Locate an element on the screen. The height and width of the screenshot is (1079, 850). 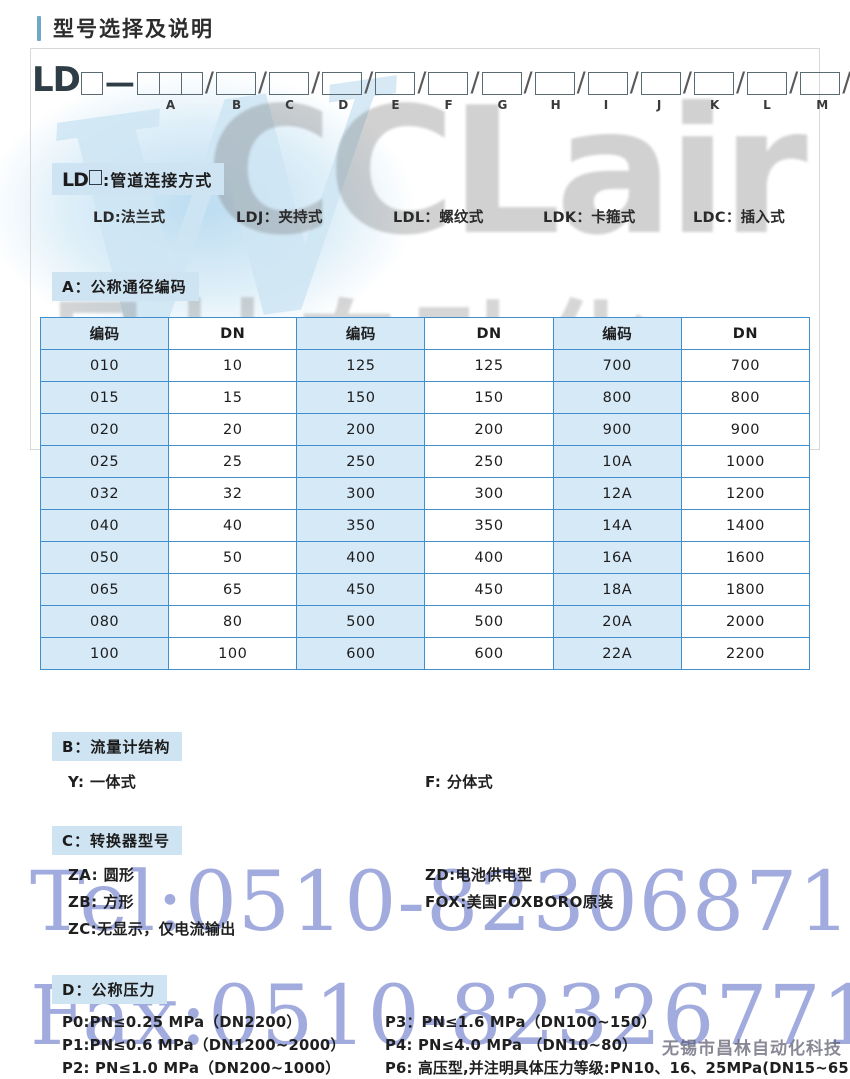
model-code-slot-F is located at coordinates (448, 83).